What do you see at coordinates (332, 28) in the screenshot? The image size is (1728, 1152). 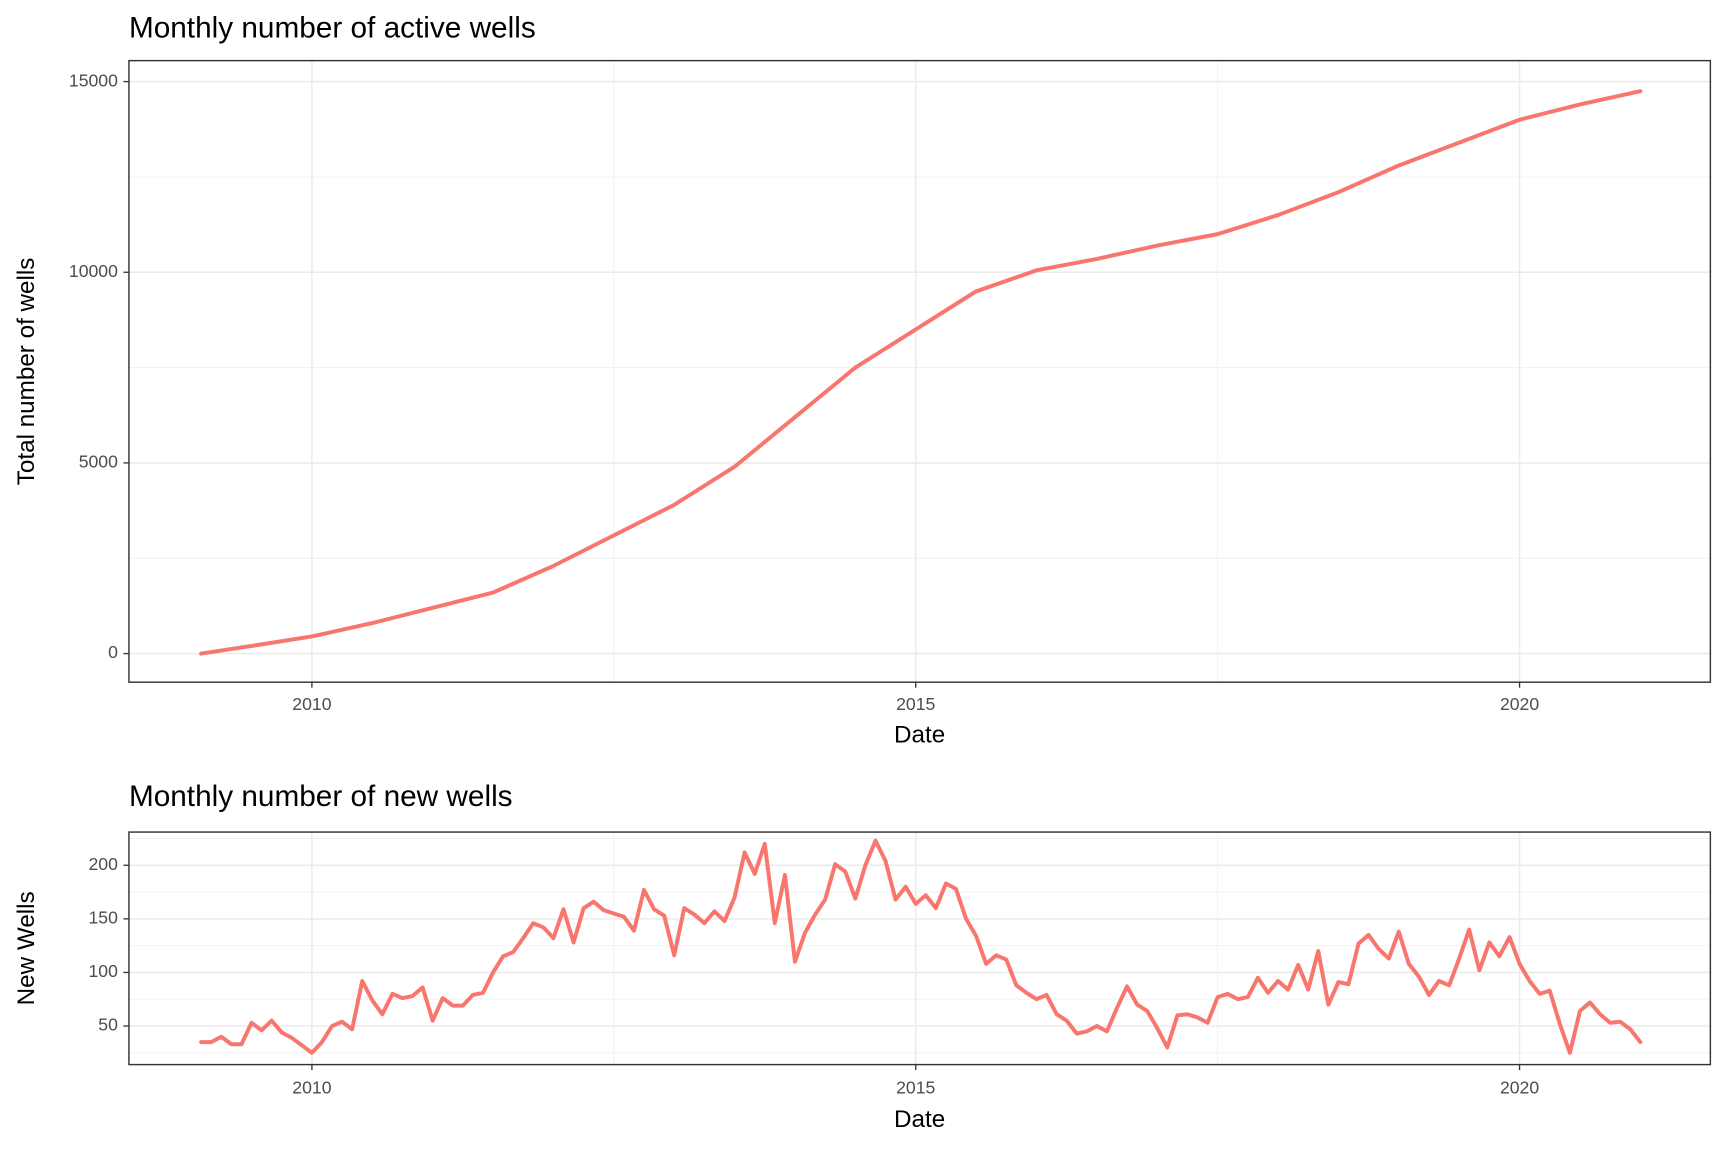 I see `chart-title: Monthly number of active wells` at bounding box center [332, 28].